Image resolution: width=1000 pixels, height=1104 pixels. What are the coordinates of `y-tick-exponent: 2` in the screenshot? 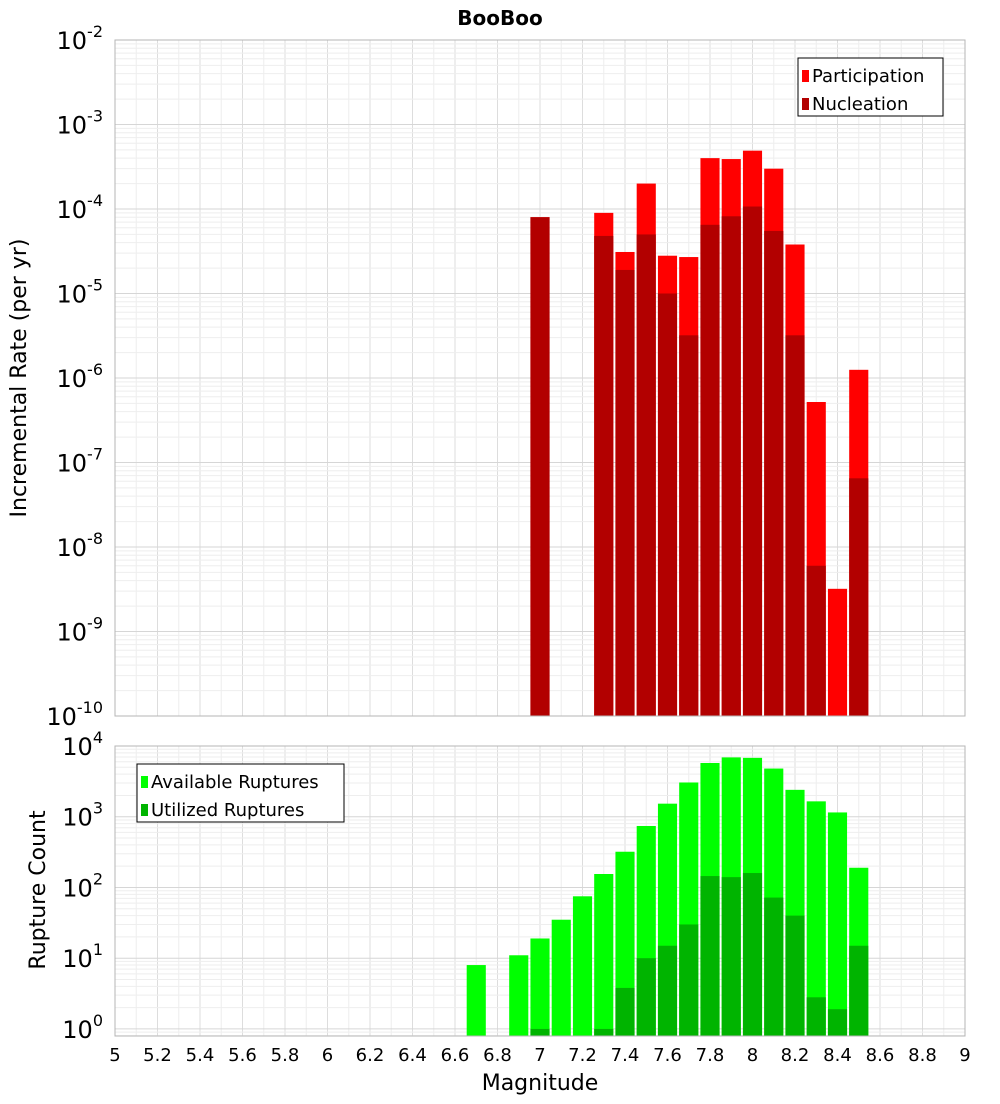 It's located at (98, 878).